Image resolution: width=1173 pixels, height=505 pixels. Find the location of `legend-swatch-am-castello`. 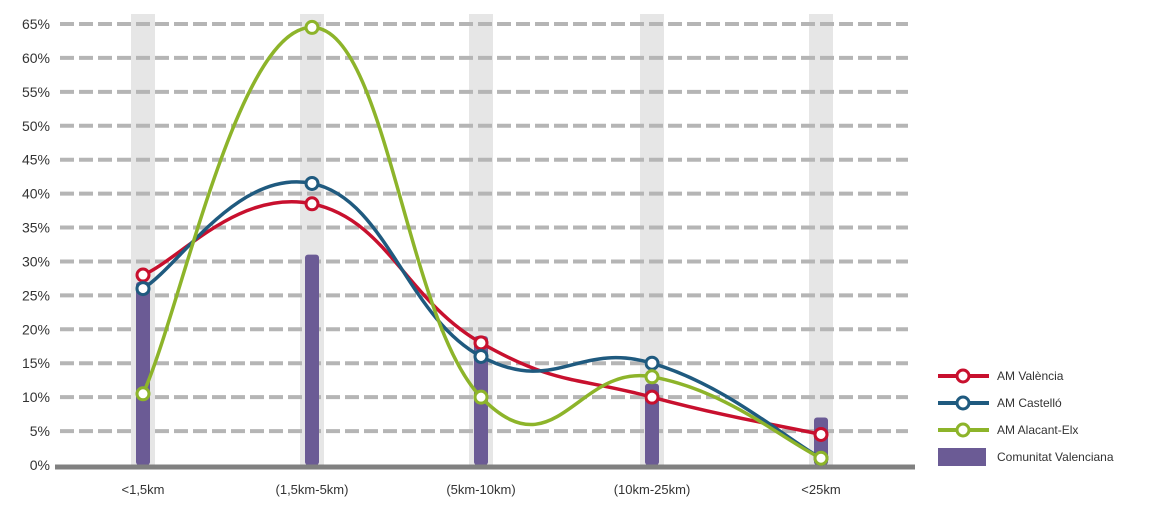

legend-swatch-am-castello is located at coordinates (963, 403).